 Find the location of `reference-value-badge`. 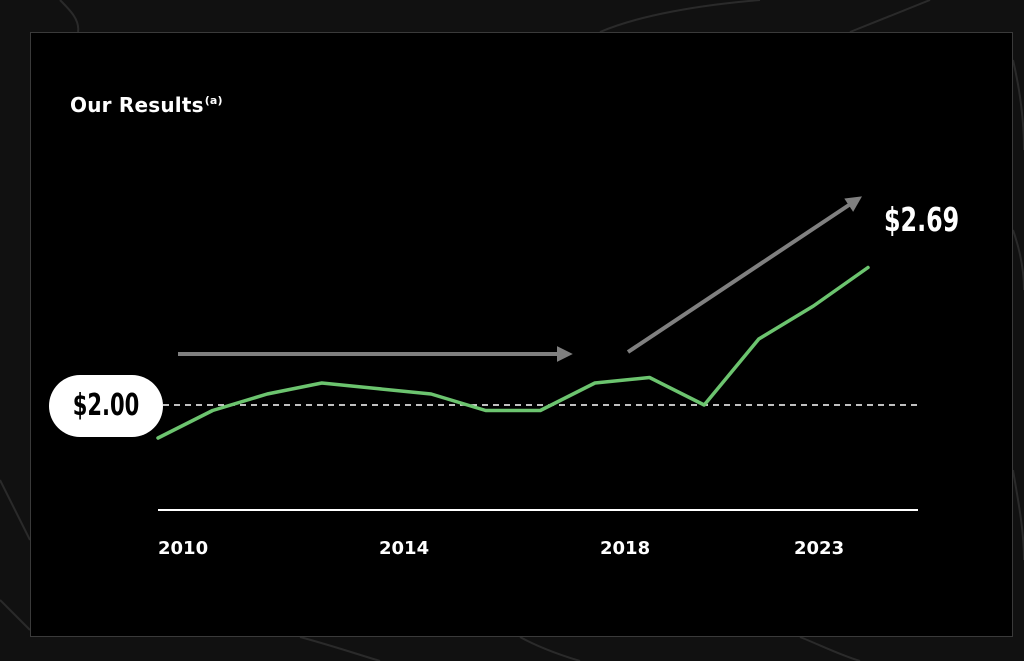

reference-value-badge is located at coordinates (106, 406).